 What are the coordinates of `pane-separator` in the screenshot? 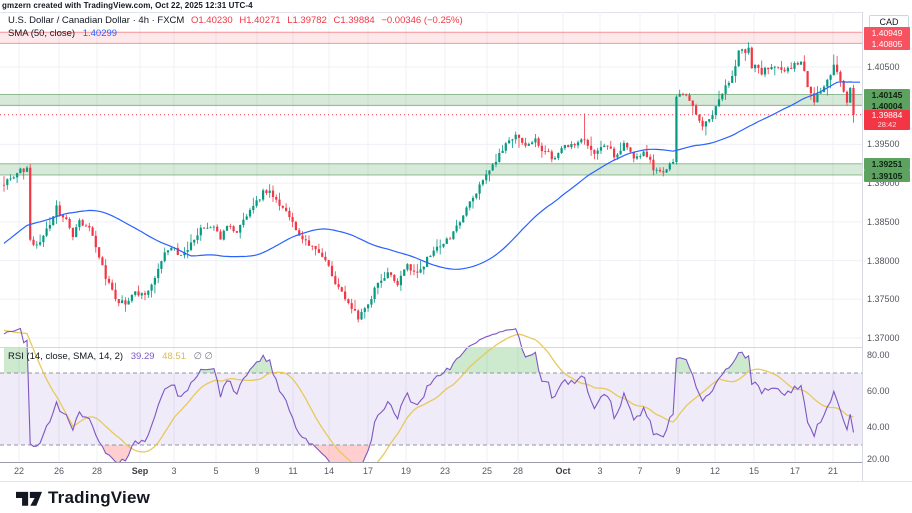 It's located at (456, 347).